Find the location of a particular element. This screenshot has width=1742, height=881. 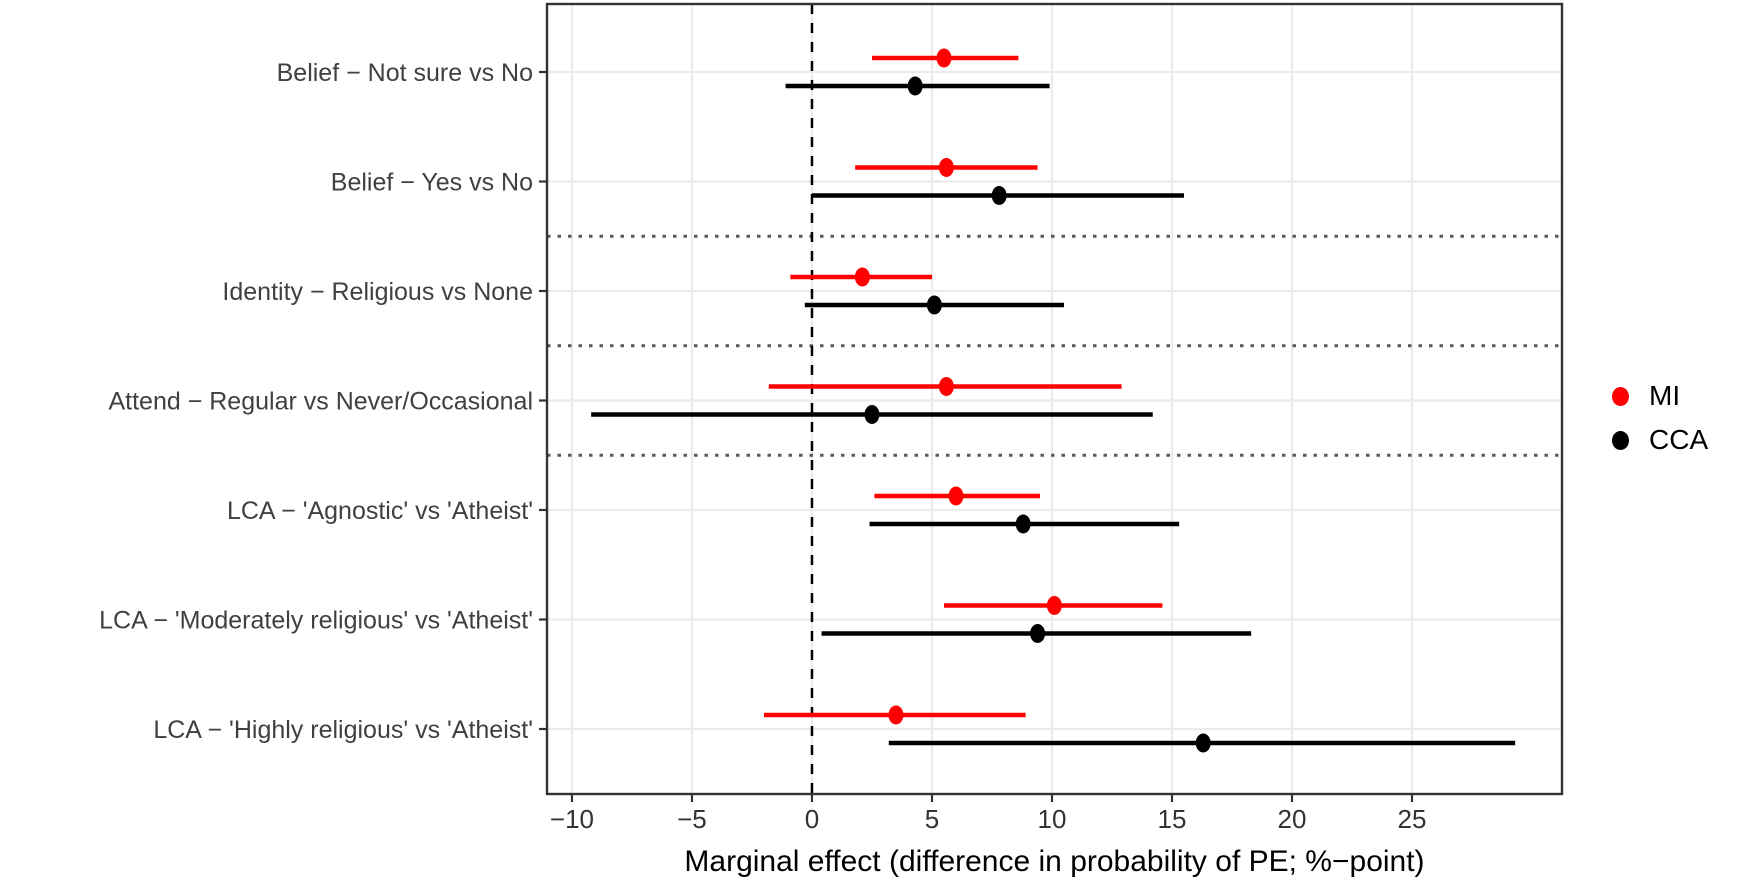

legend: MI CCA is located at coordinates (1652, 418).